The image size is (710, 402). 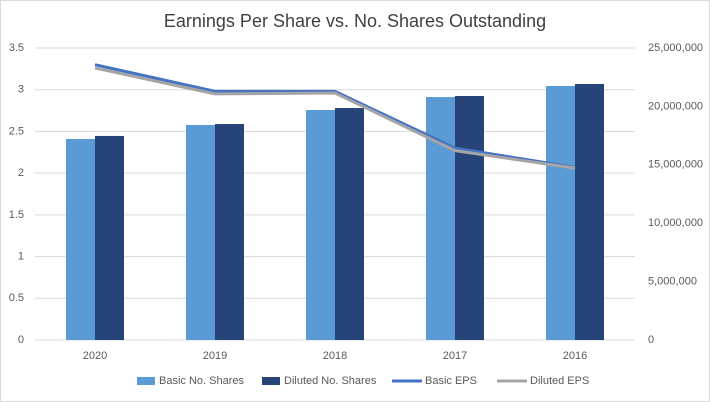 What do you see at coordinates (335, 356) in the screenshot?
I see `x-tick-label: 2018` at bounding box center [335, 356].